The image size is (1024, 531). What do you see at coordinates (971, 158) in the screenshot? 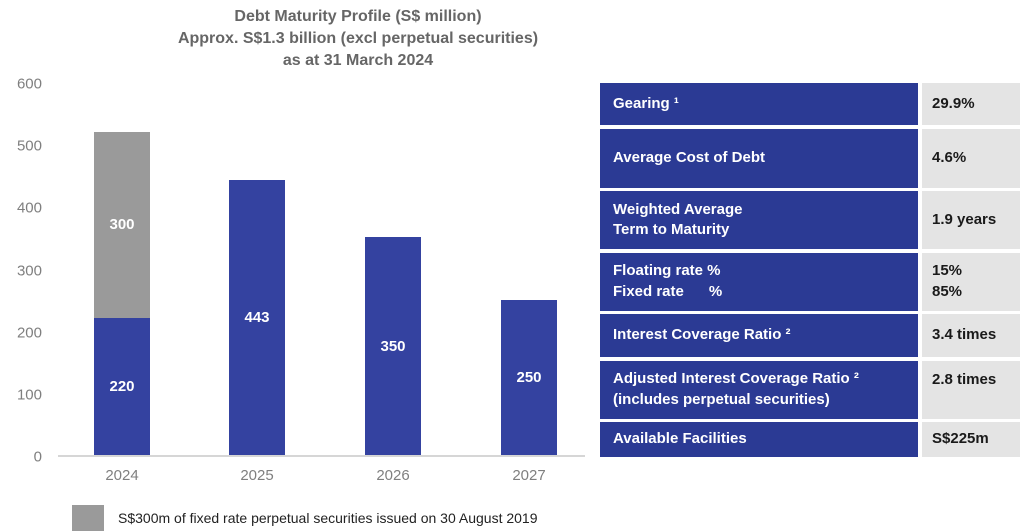
I see `metric-value: 4.6%` at bounding box center [971, 158].